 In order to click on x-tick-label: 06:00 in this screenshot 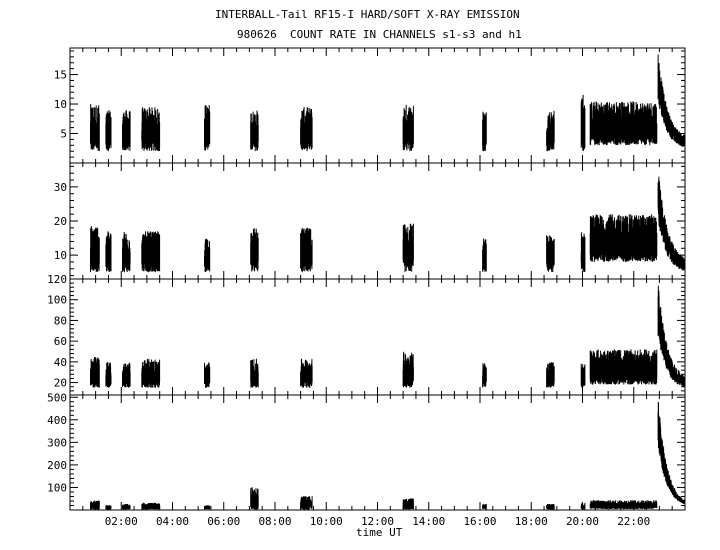, I will do `click(223, 521)`.